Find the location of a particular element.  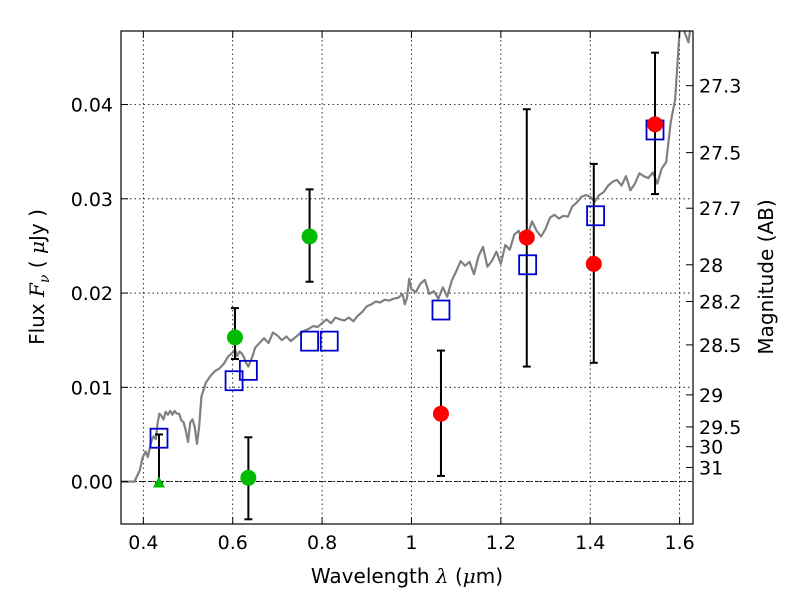

x-tick-label: 1.4 is located at coordinates (590, 543).